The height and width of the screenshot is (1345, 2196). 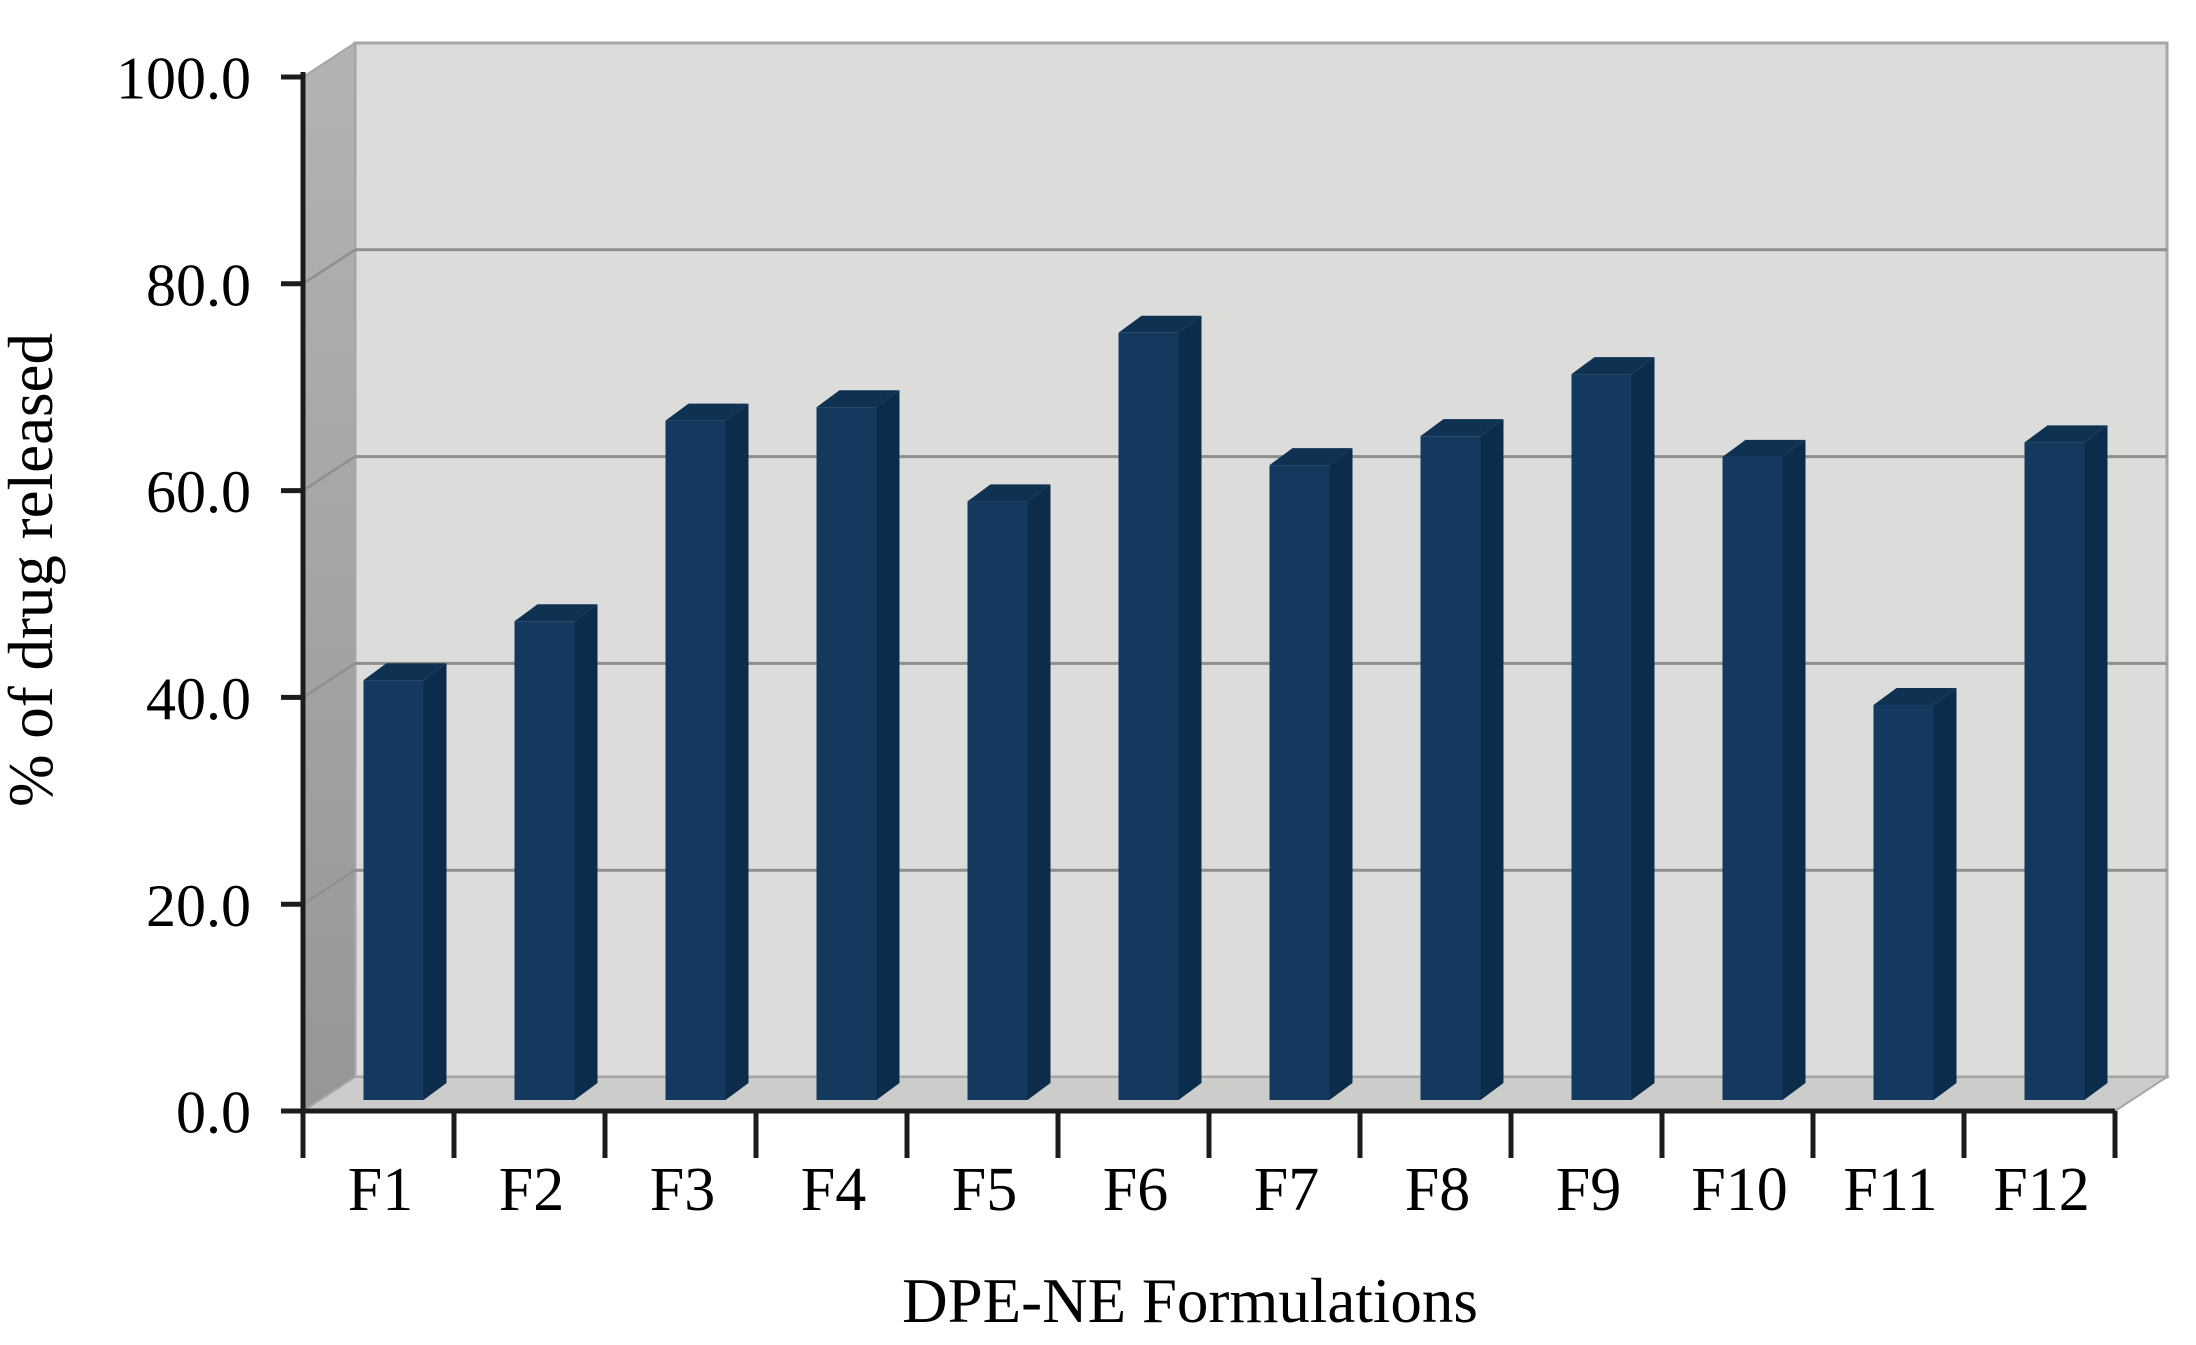 What do you see at coordinates (435, 881) in the screenshot?
I see `bar-side-face-F1` at bounding box center [435, 881].